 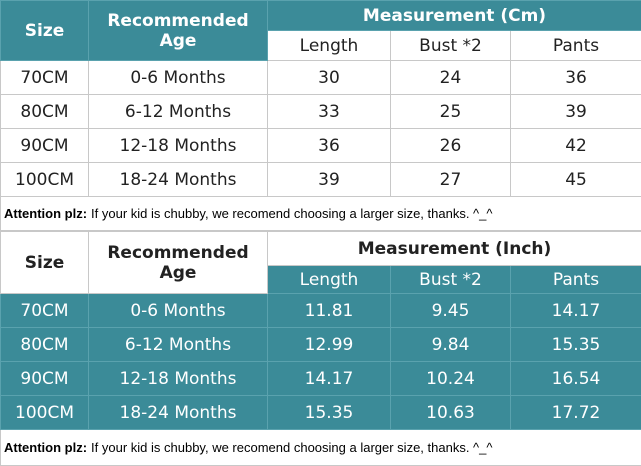 I want to click on cell: 26, so click(x=451, y=146).